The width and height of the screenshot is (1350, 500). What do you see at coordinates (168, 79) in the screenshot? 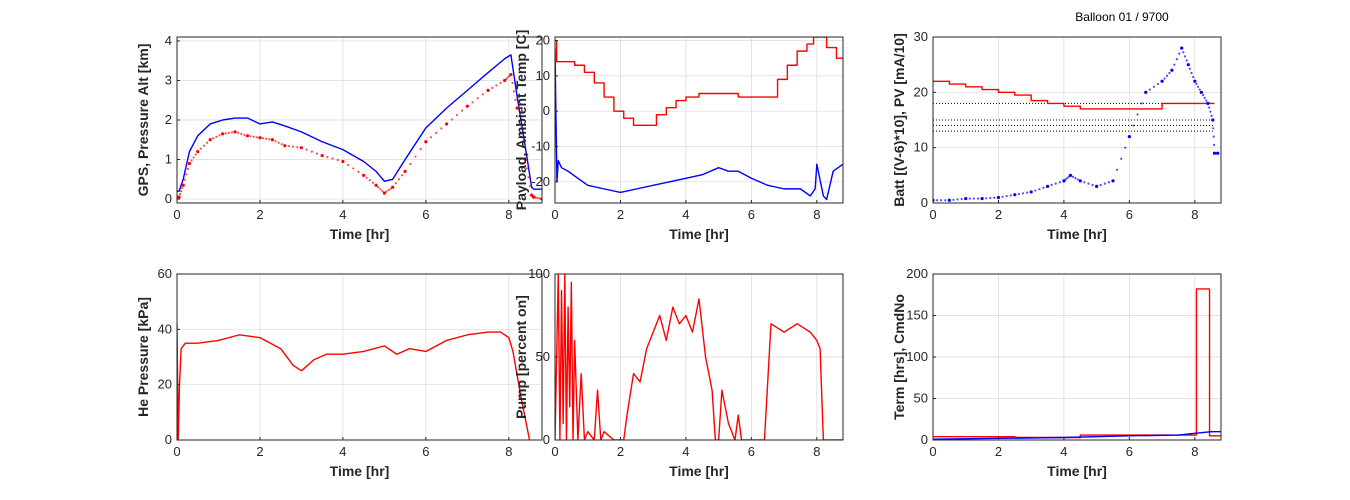
I see `y-tick-label: 3` at bounding box center [168, 79].